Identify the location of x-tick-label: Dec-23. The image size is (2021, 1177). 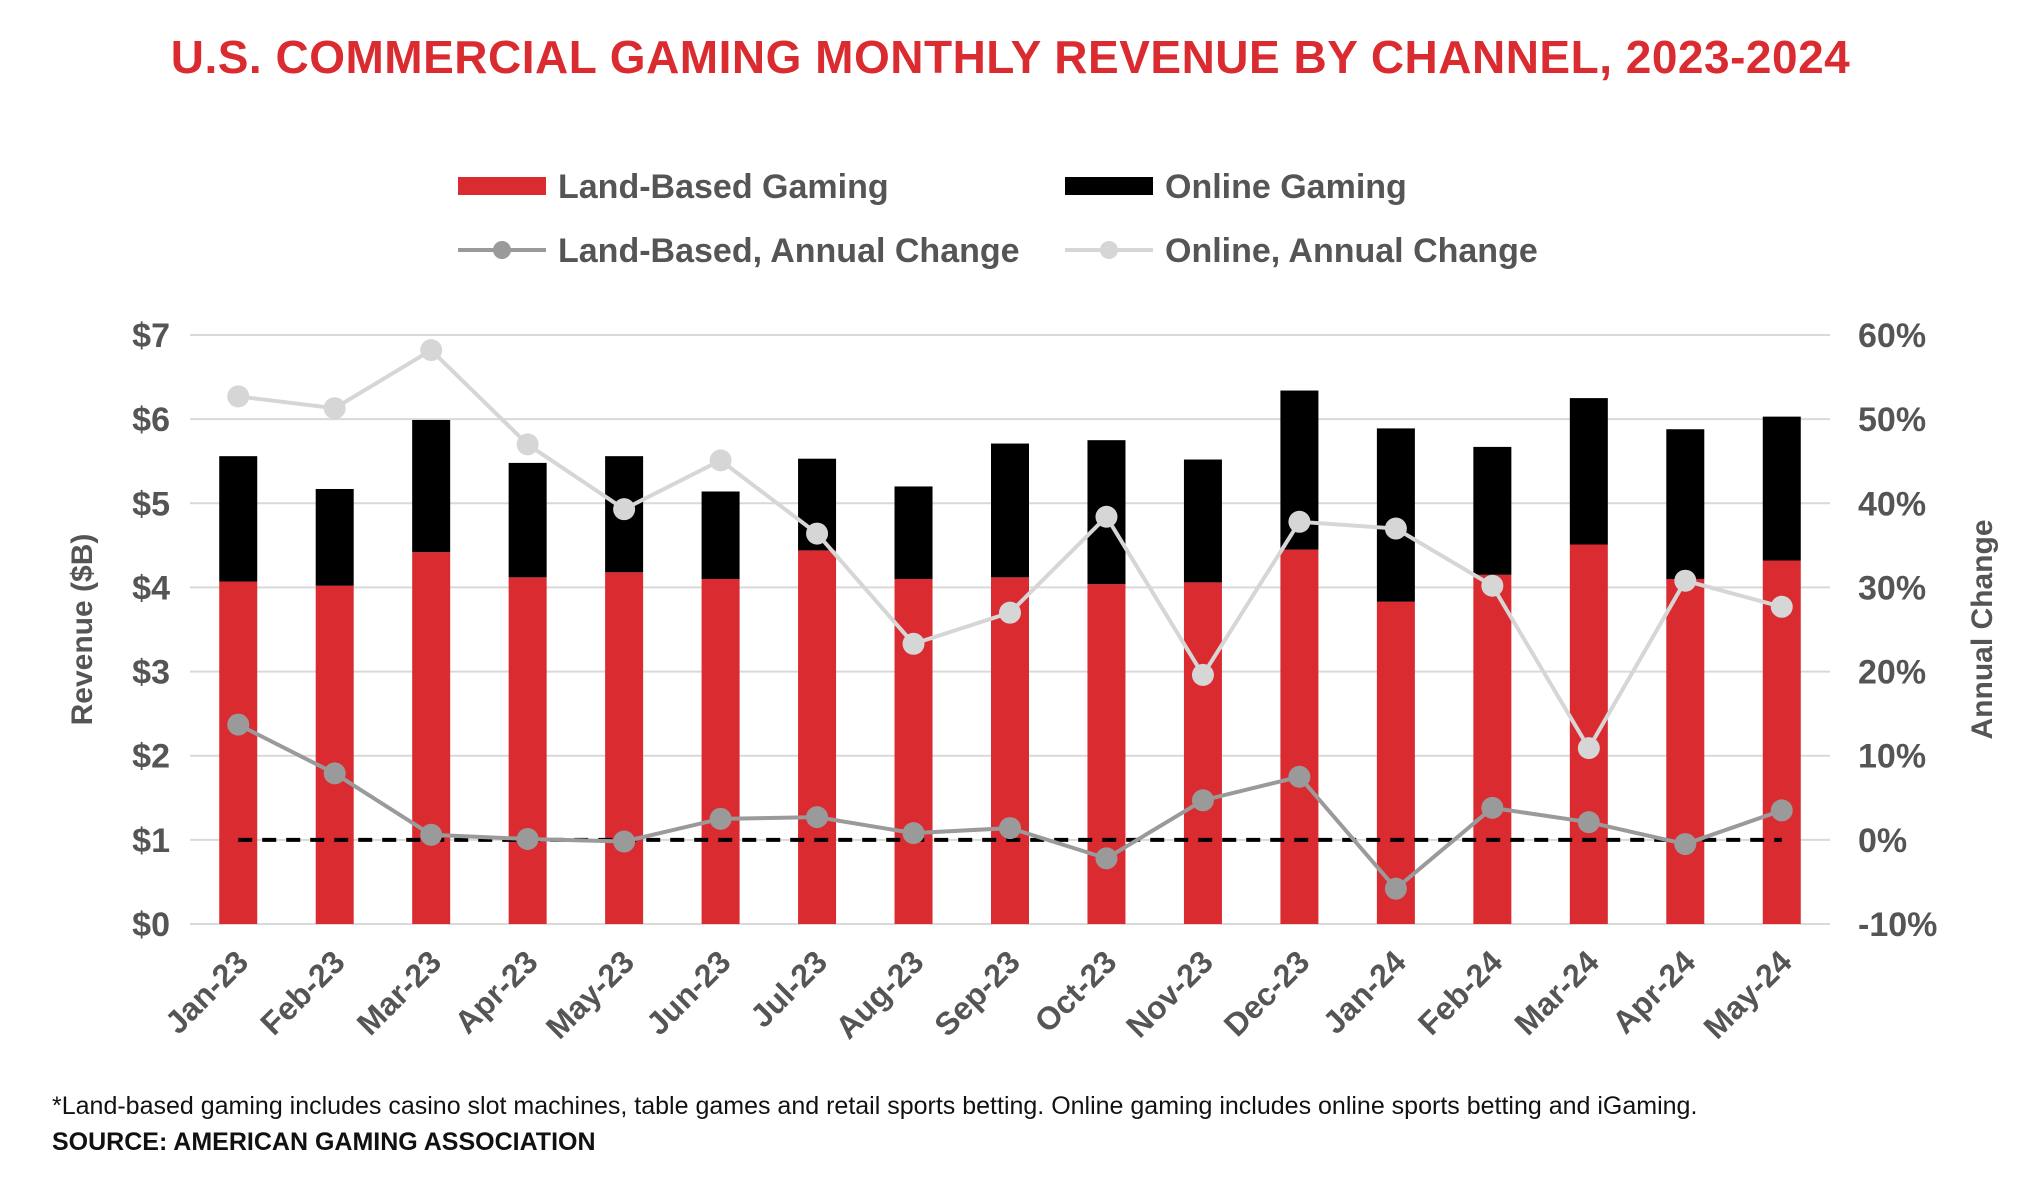
(1267, 993).